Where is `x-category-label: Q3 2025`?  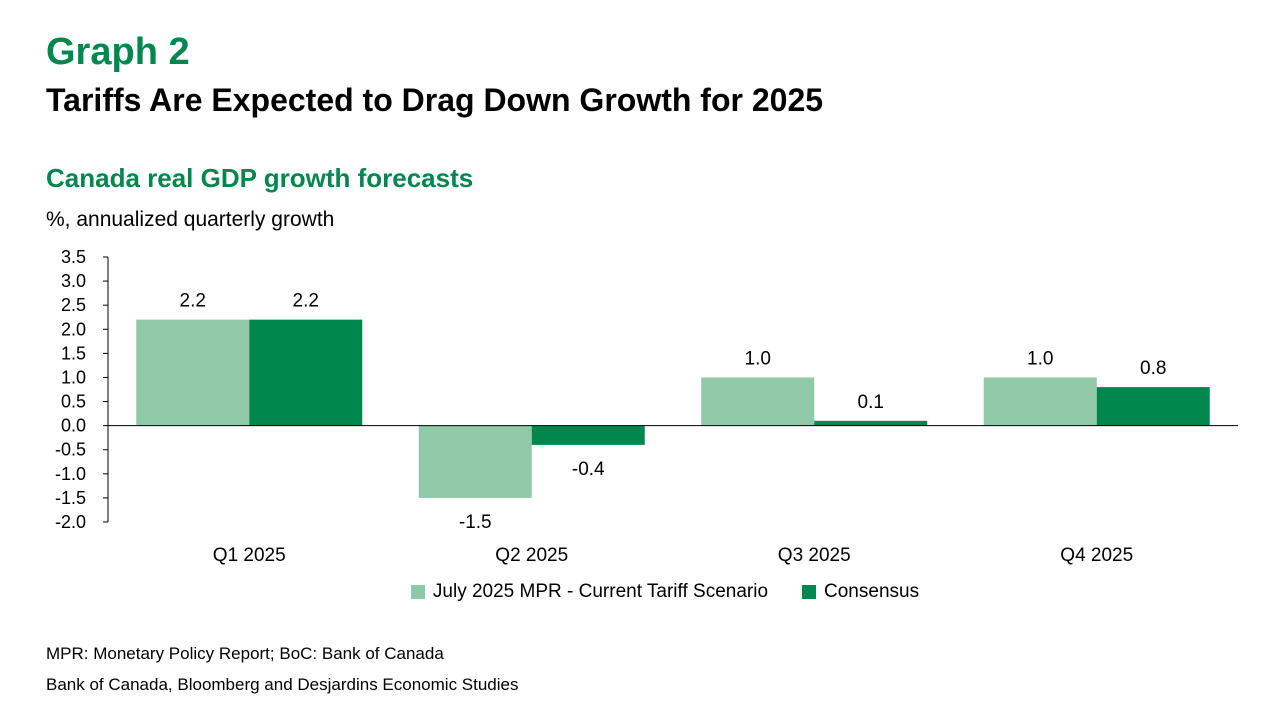
x-category-label: Q3 2025 is located at coordinates (814, 555).